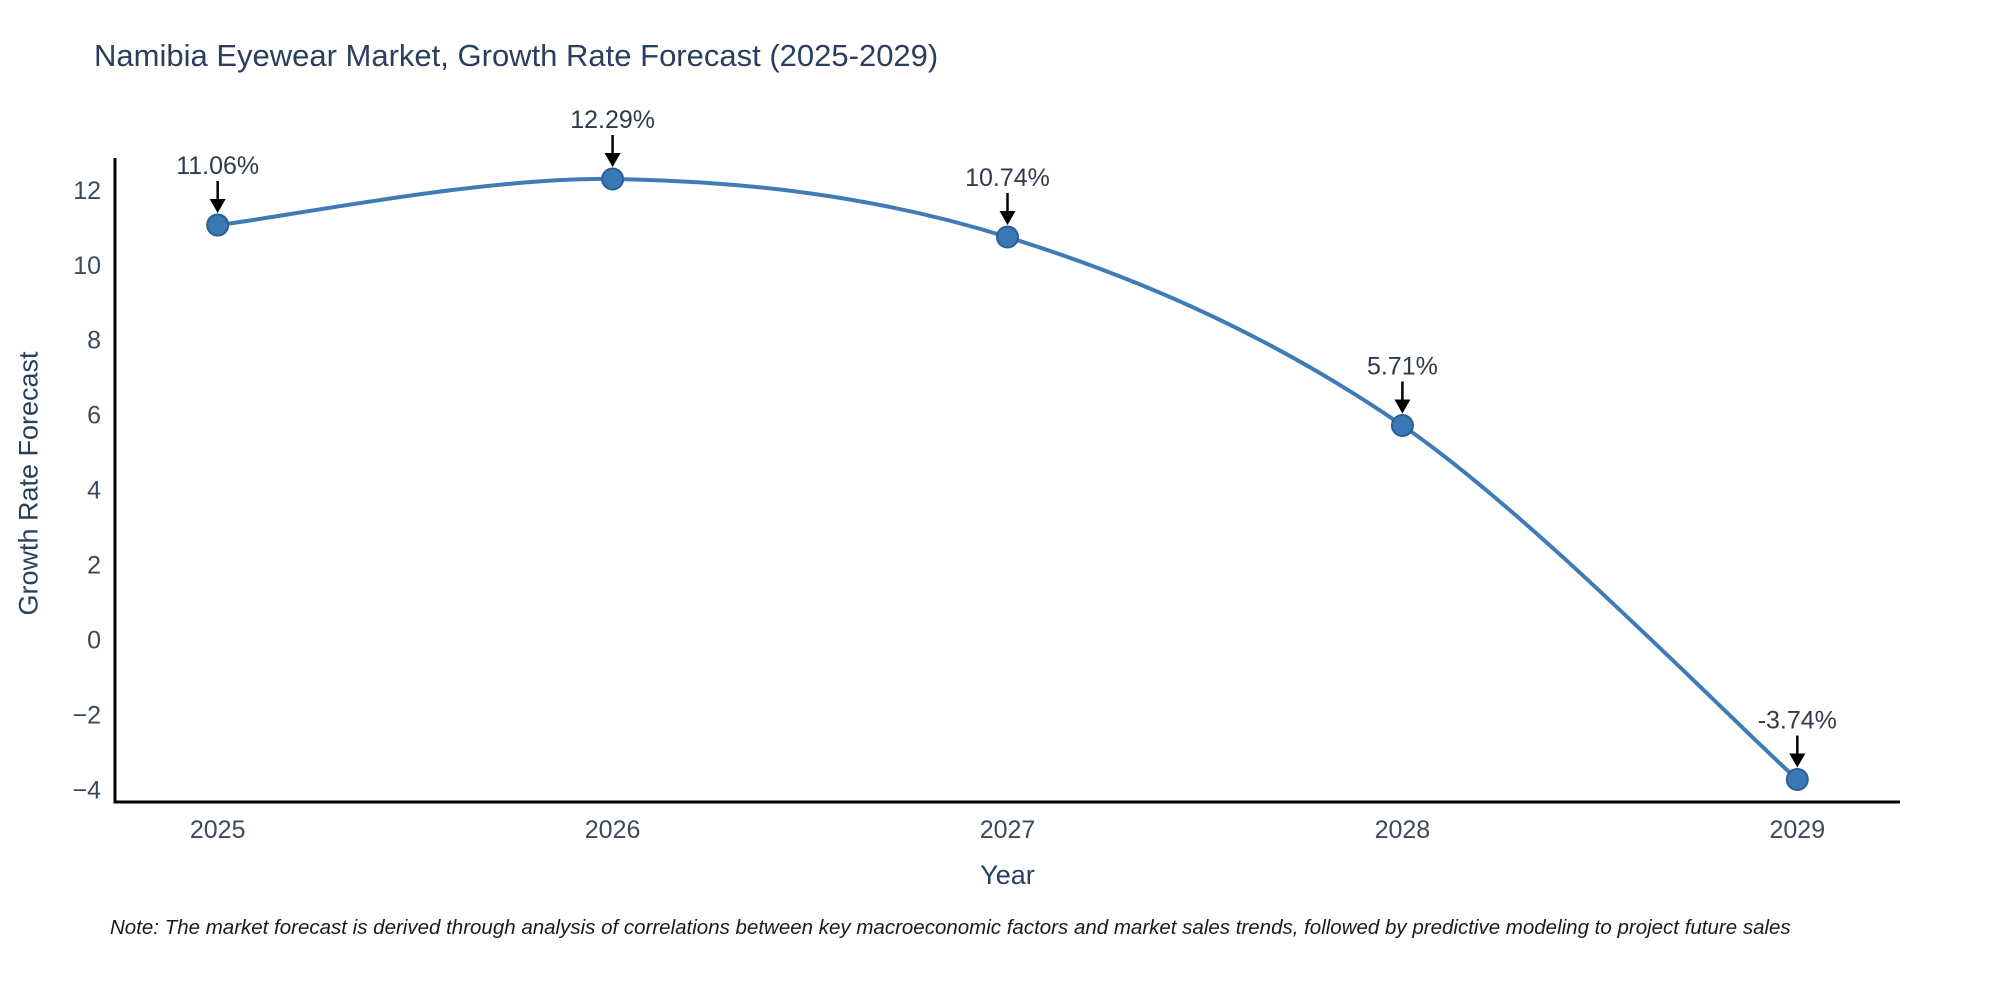 This screenshot has height=1000, width=2000. I want to click on y-tick-label: 4, so click(94, 491).